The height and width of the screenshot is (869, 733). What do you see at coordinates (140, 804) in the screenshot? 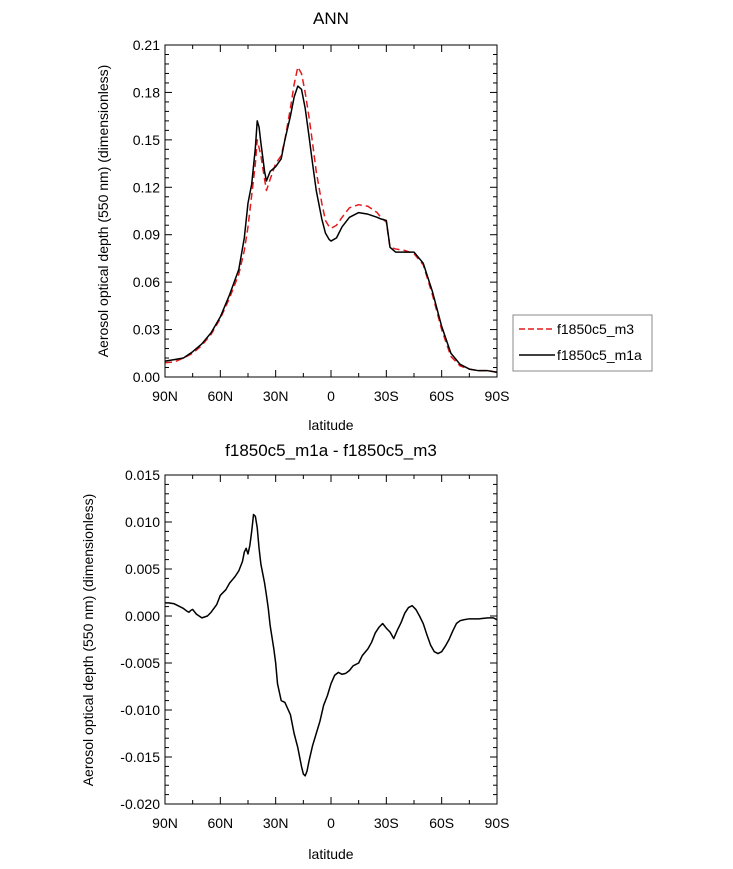
I see `bottom-chart-y-tick-label: -0.020` at bounding box center [140, 804].